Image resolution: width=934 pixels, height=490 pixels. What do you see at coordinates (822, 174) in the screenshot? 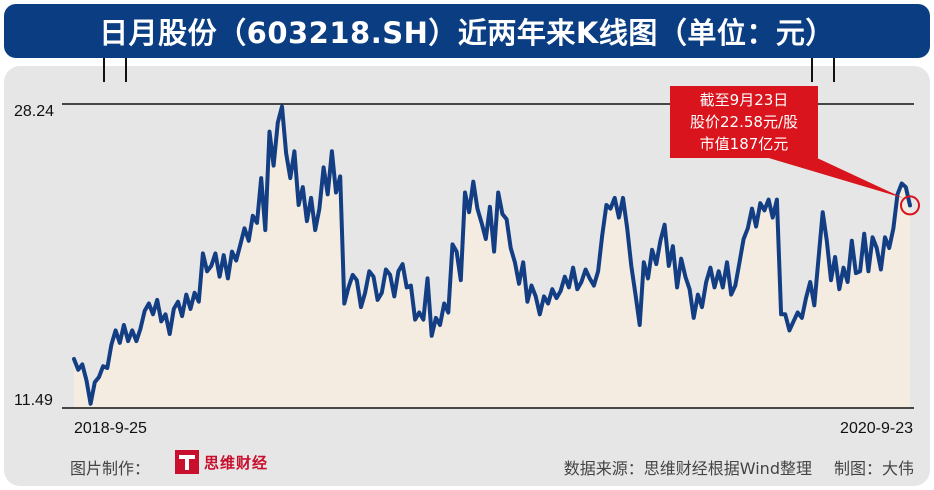
I see `annotation-pointer` at bounding box center [822, 174].